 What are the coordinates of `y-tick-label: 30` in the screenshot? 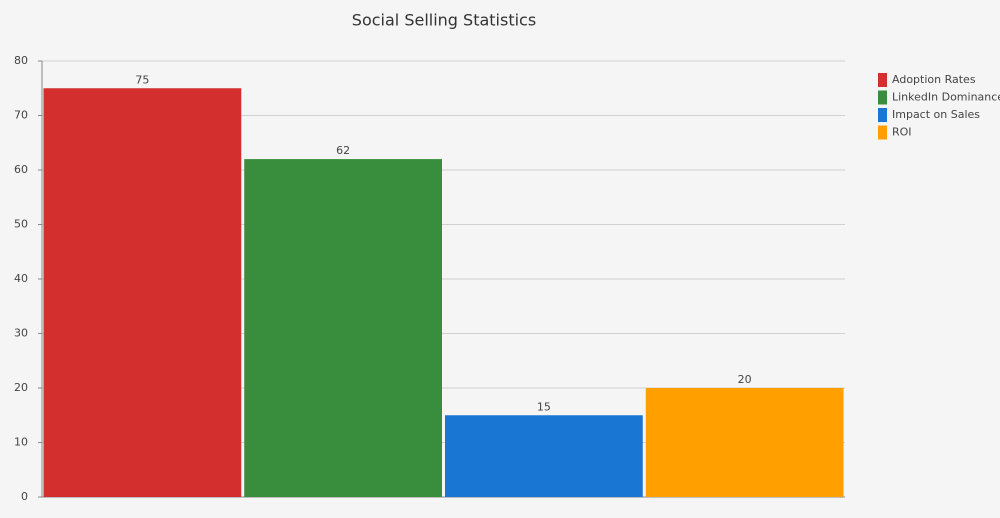 It's located at (21, 333).